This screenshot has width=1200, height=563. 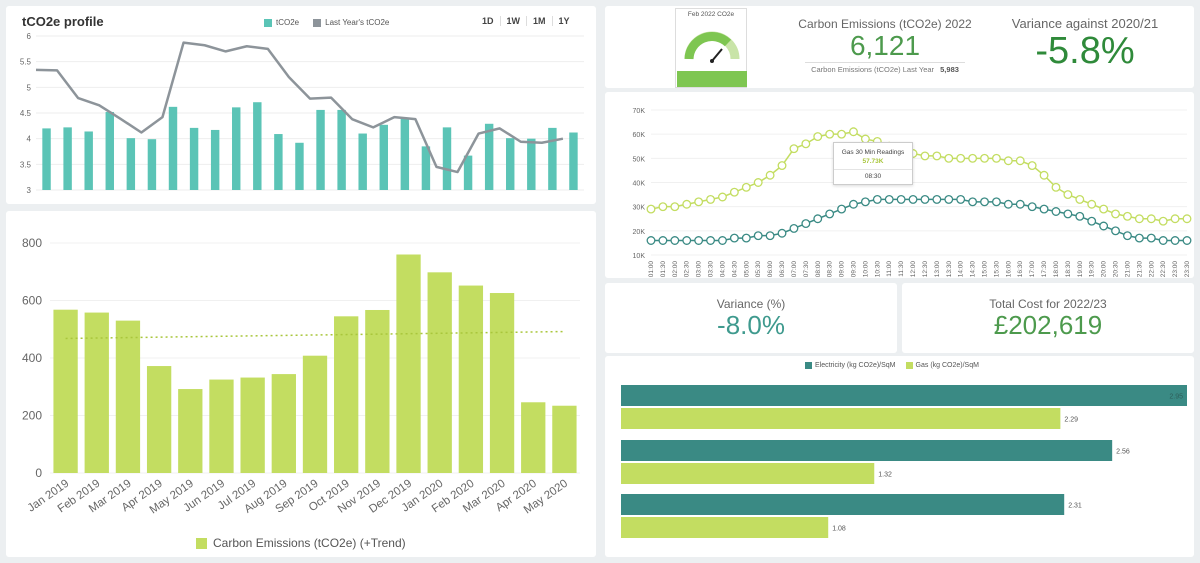 I want to click on kpi-main-divider, so click(x=885, y=62).